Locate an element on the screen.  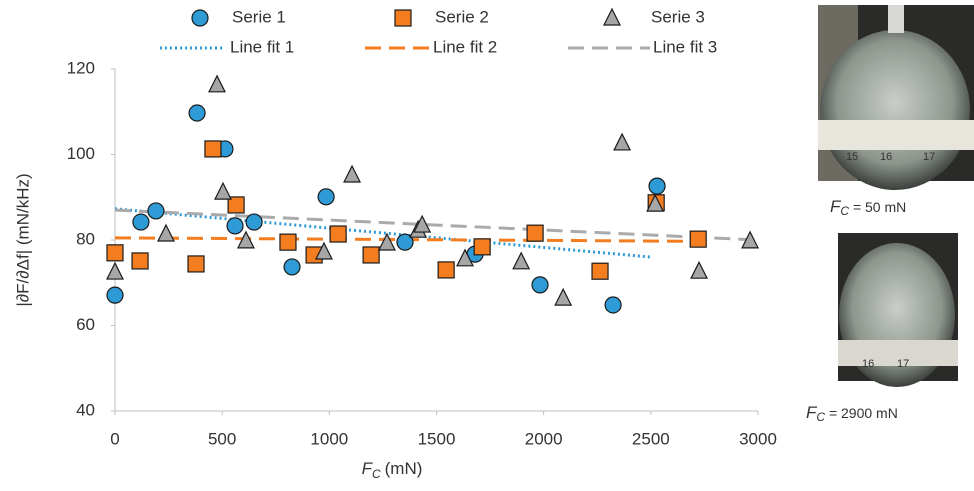
x-tick-label: 500 is located at coordinates (222, 438).